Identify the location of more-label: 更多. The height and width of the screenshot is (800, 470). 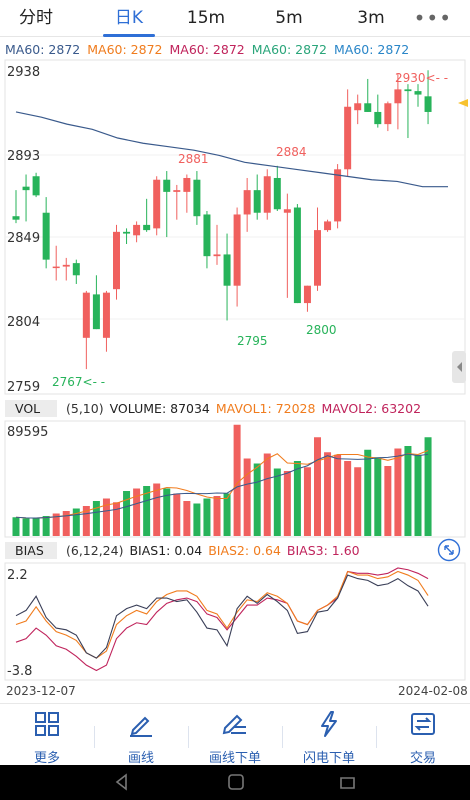
(46, 758).